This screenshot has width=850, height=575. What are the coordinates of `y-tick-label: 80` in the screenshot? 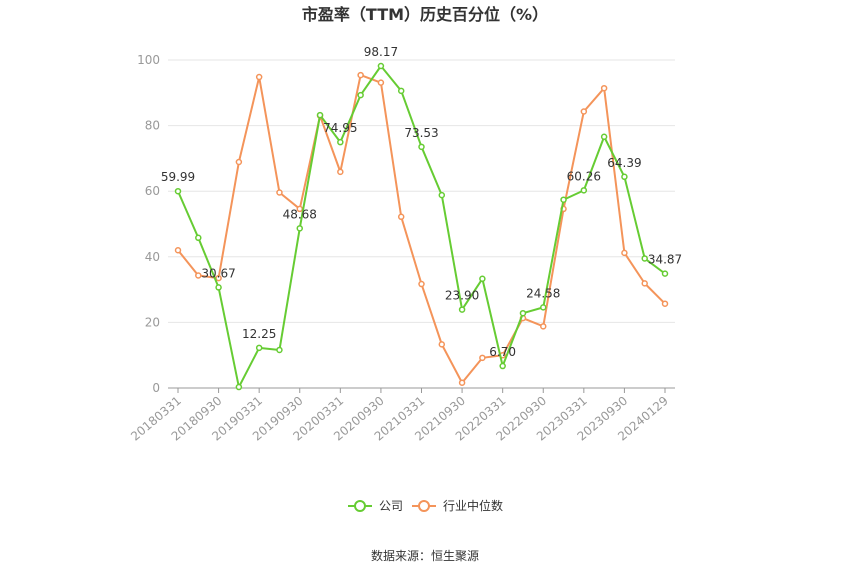 It's located at (152, 126).